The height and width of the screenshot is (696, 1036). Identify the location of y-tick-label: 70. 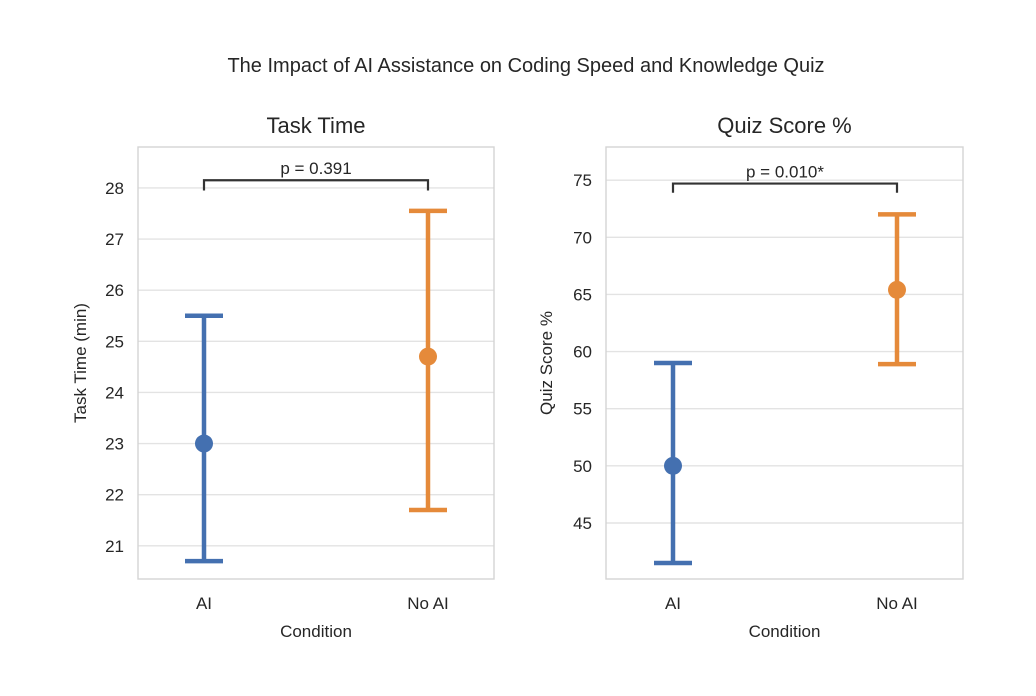
(582, 237).